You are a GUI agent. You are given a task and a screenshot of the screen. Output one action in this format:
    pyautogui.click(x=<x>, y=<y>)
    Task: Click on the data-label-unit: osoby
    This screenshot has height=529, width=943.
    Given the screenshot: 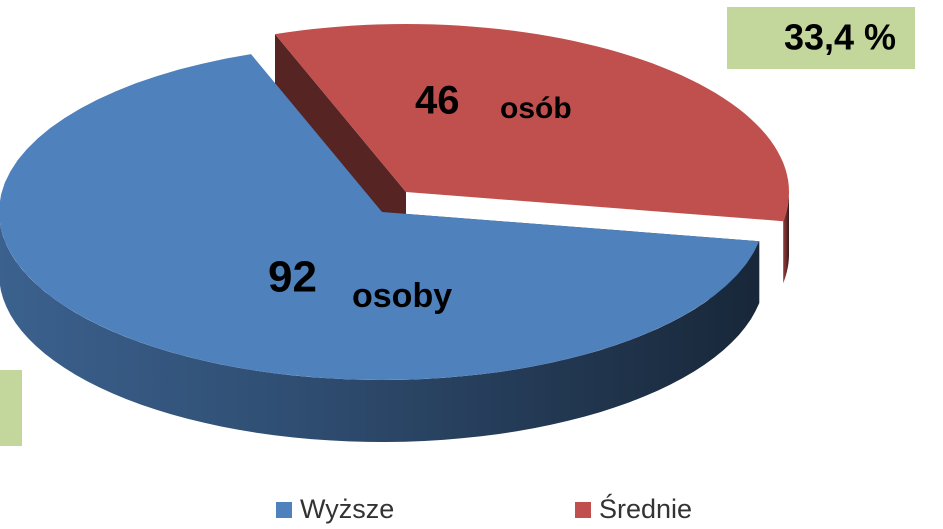 What is the action you would take?
    pyautogui.click(x=402, y=296)
    